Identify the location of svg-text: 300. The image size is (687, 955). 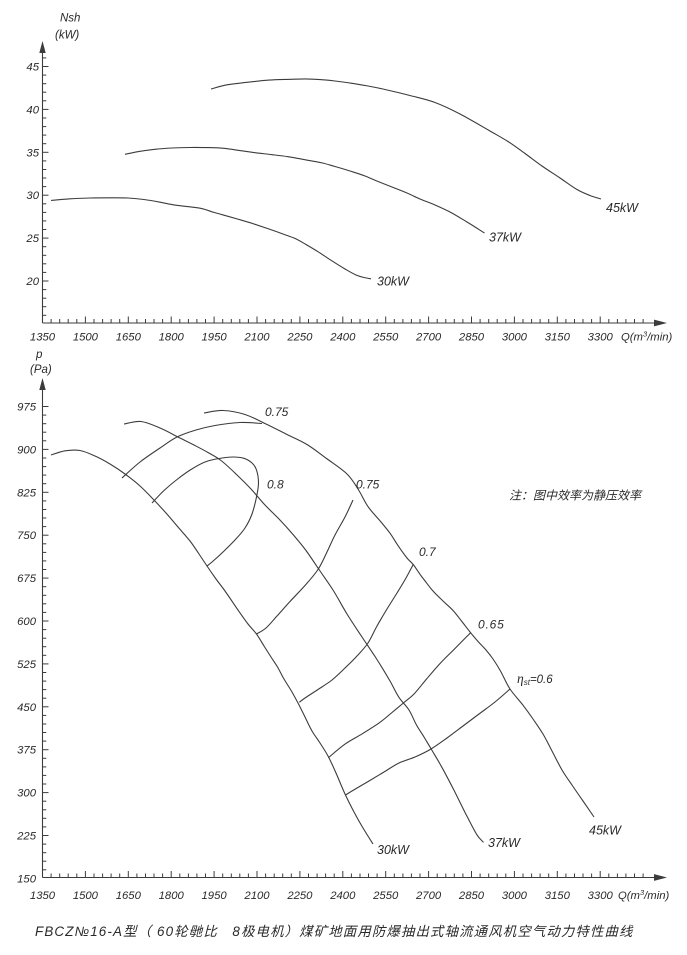
(27, 794).